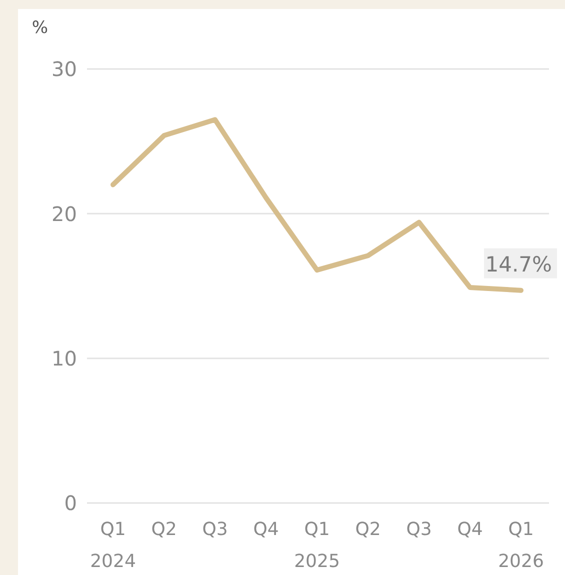  Describe the element at coordinates (518, 264) in the screenshot. I see `data-label: 14.7%` at that location.